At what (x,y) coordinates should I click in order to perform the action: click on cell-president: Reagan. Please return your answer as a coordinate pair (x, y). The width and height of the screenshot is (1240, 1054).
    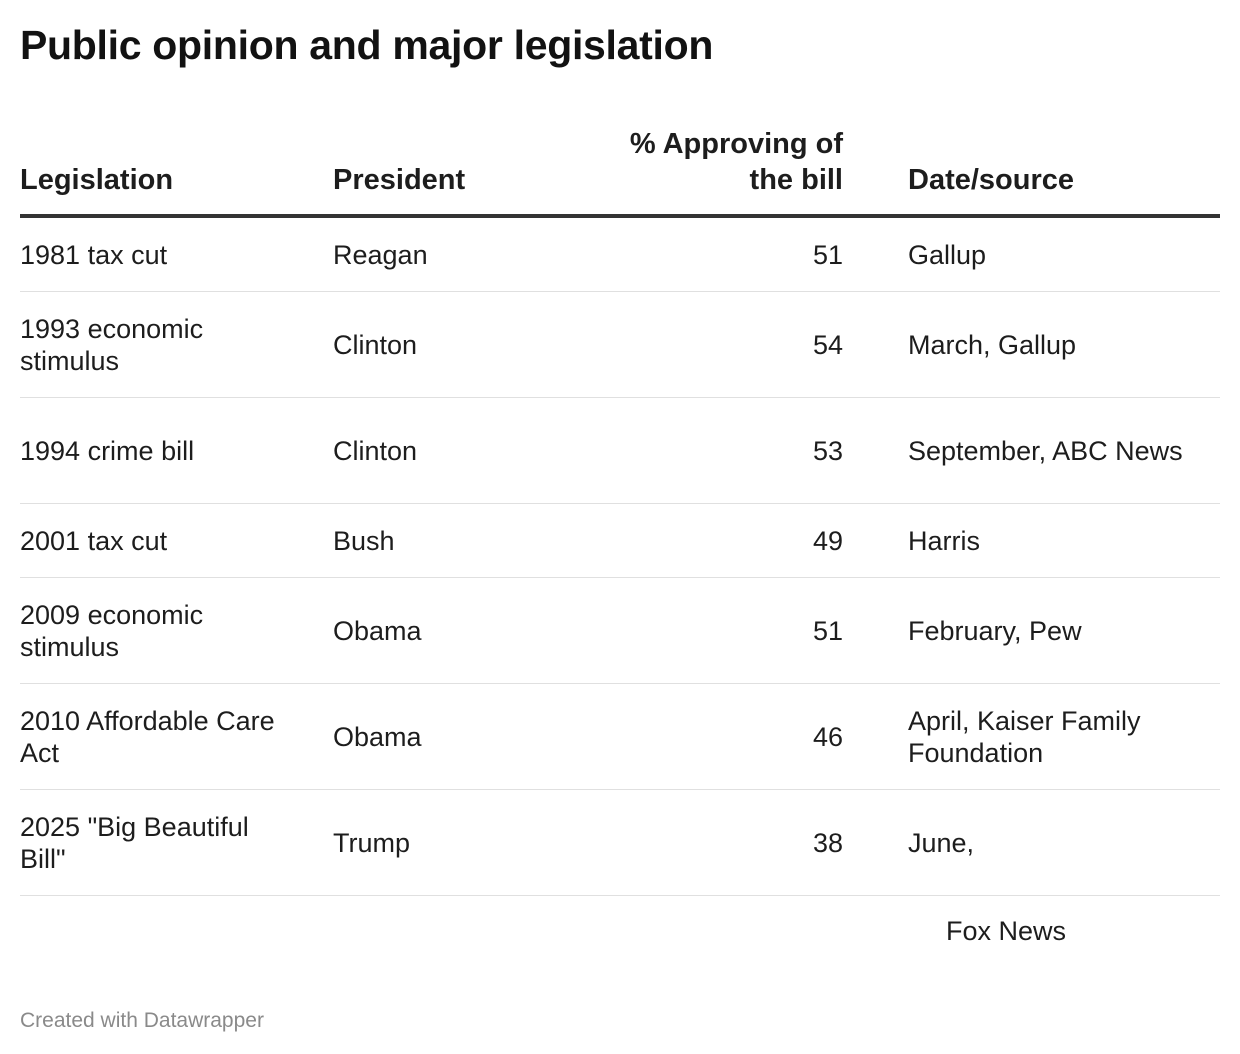
    Looking at the image, I should click on (466, 254).